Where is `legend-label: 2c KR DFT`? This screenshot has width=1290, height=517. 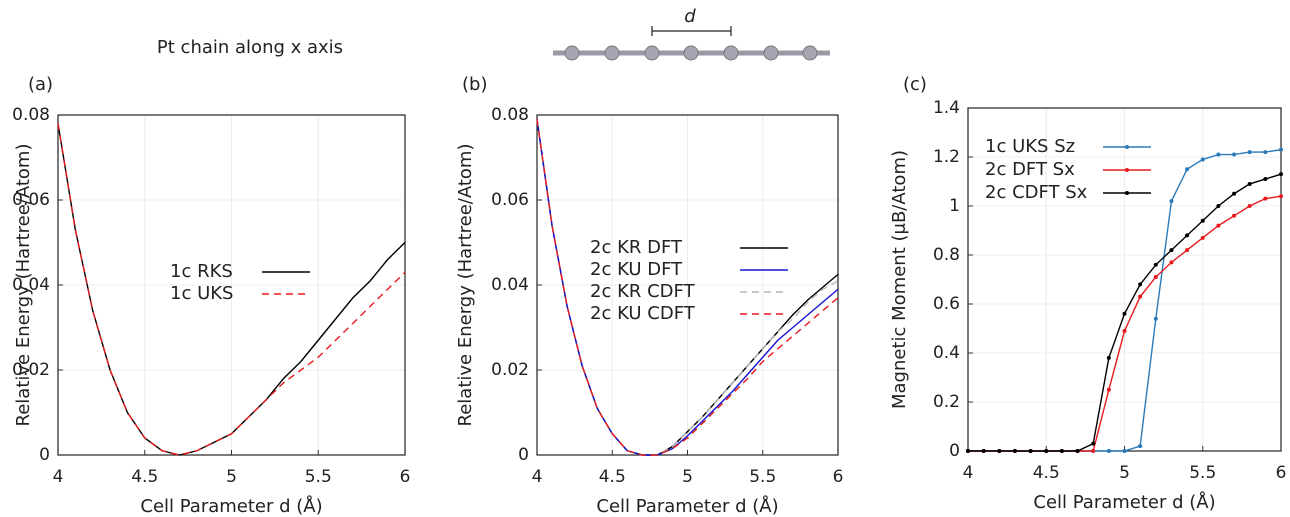 legend-label: 2c KR DFT is located at coordinates (636, 247).